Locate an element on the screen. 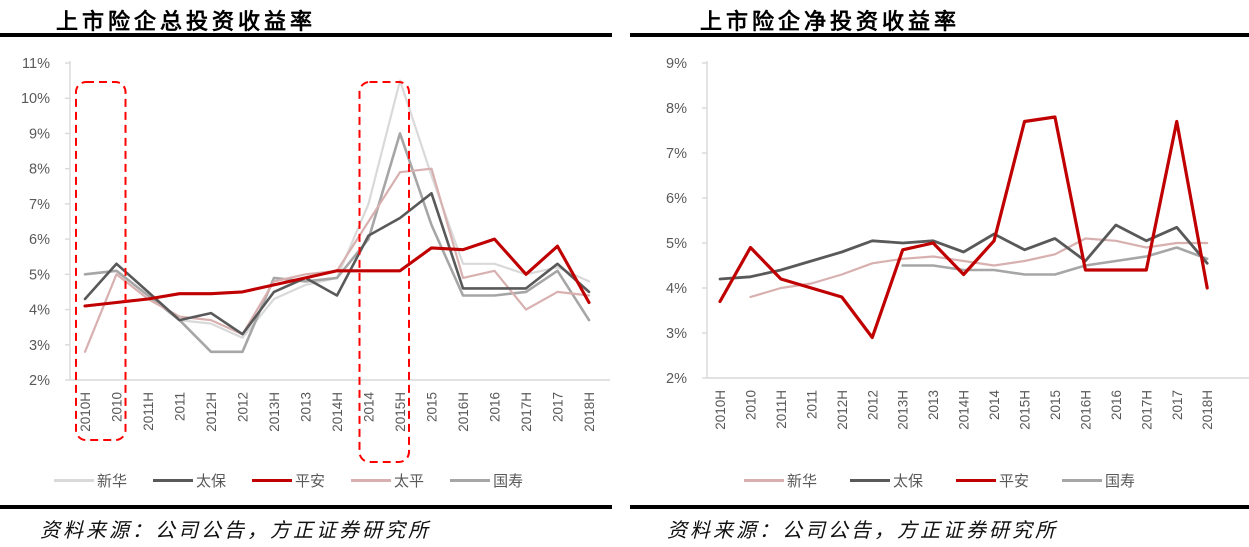 The image size is (1249, 547). series-line-guoshou is located at coordinates (1055, 261).